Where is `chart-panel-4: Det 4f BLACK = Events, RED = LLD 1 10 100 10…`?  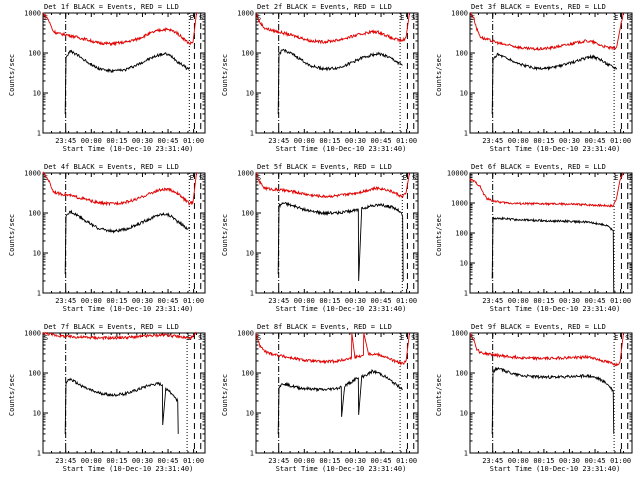 chart-panel-4: Det 4f BLACK = Events, RED = LLD 1 10 100 10… is located at coordinates (107, 238).